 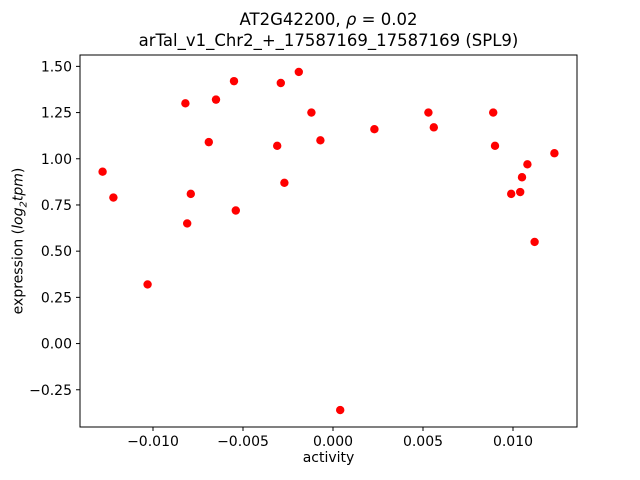 I want to click on y-tick-label: 1.00, so click(x=56, y=160).